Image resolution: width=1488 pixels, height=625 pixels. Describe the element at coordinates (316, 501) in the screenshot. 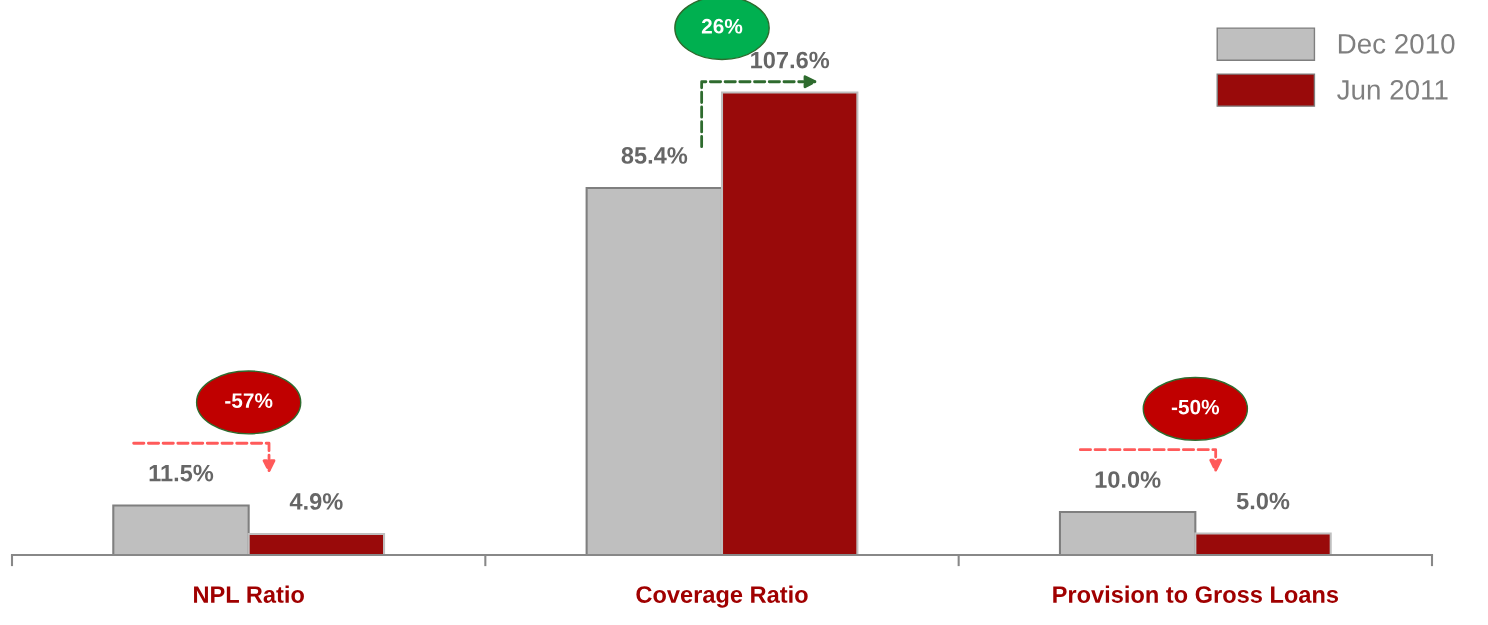

I see `data-label: 4.9%` at that location.